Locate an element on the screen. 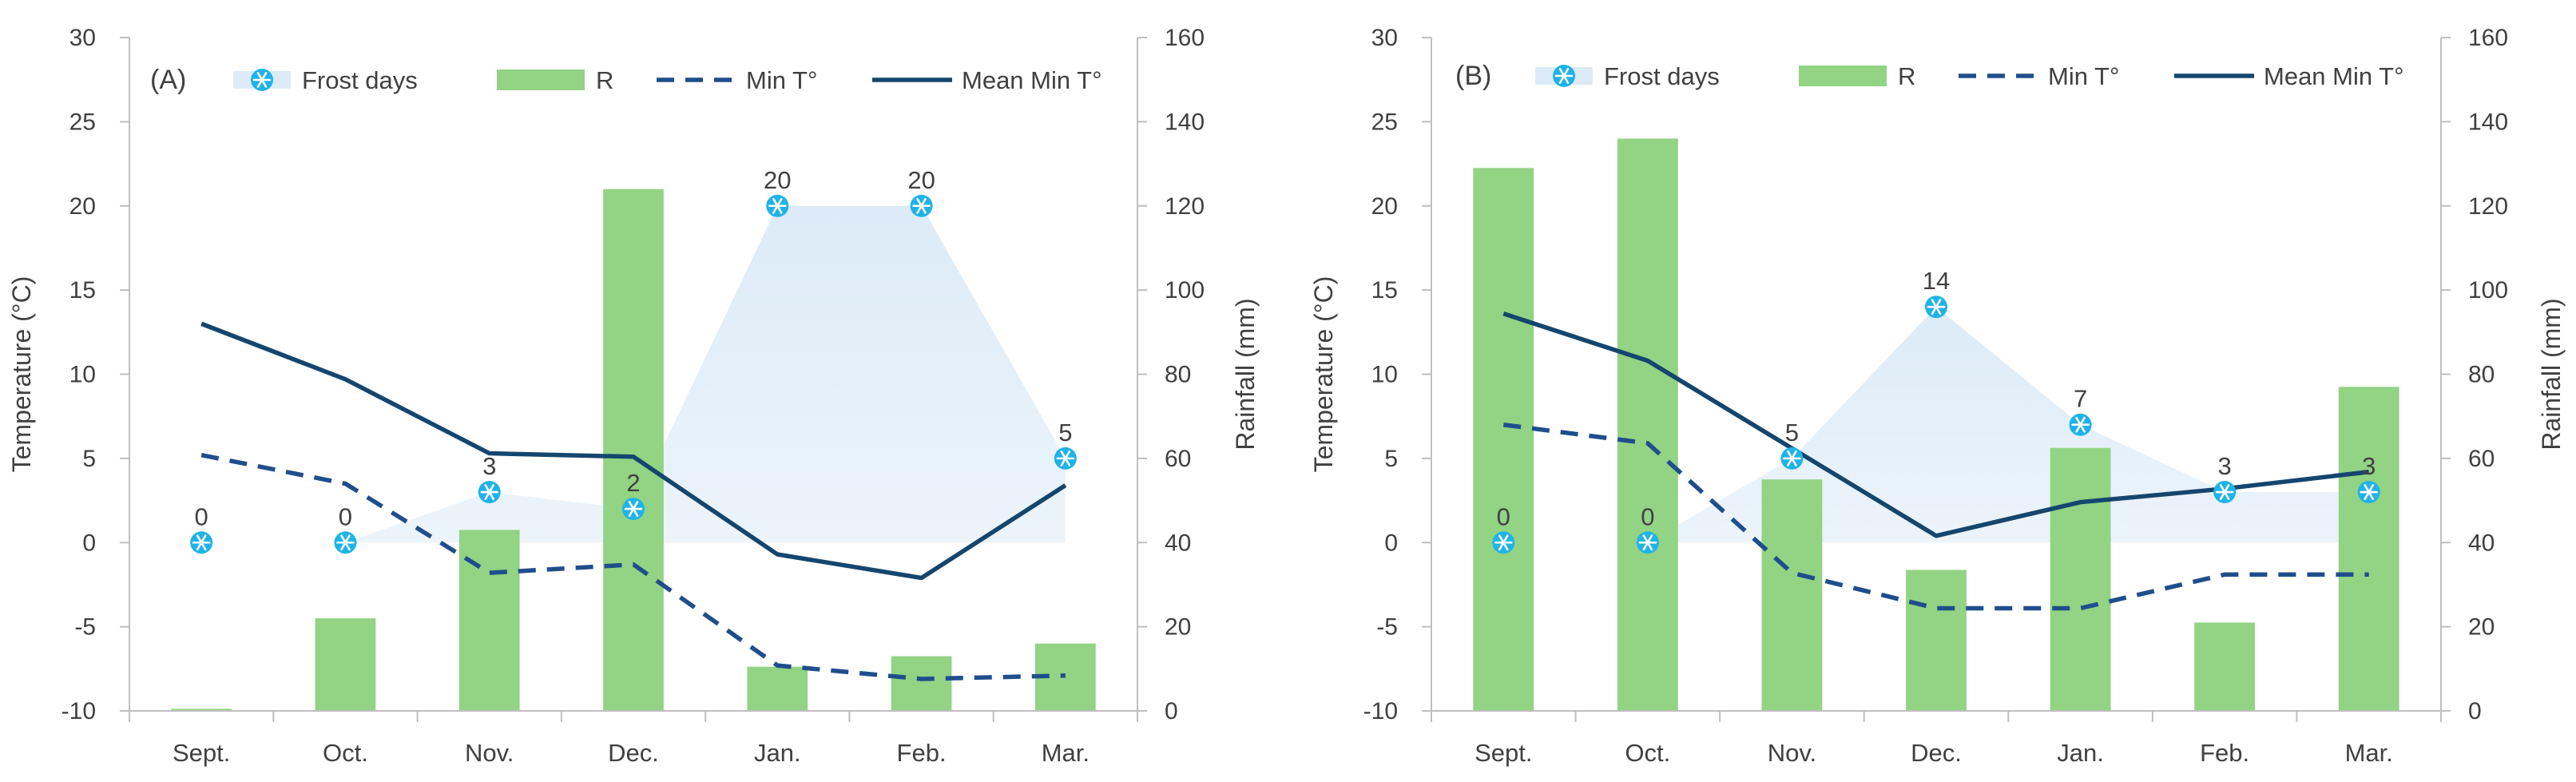  frost-days-area is located at coordinates (633, 374).